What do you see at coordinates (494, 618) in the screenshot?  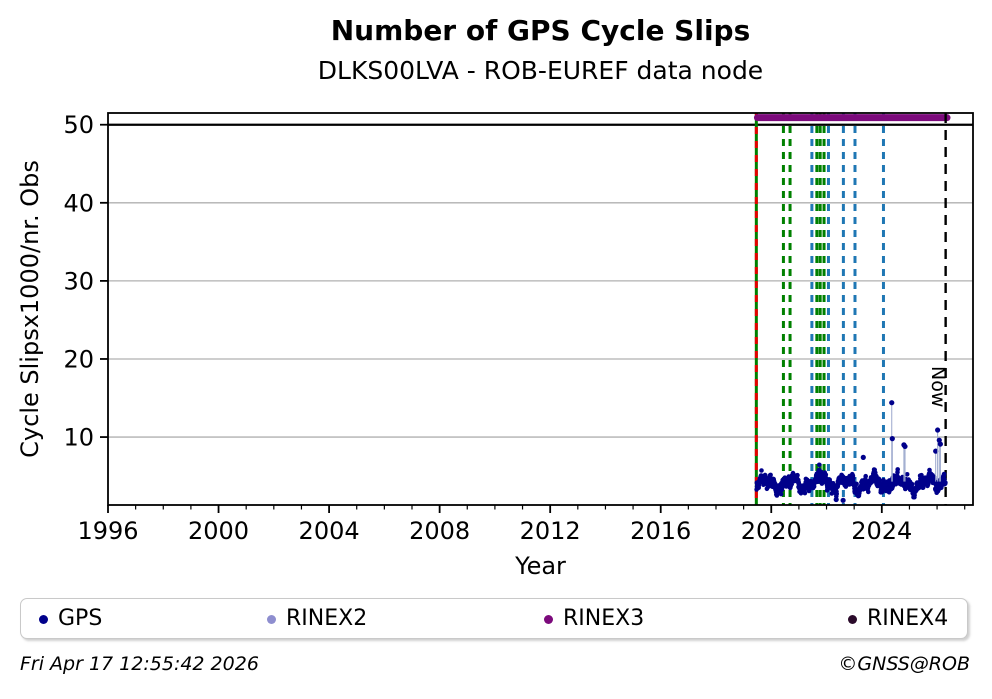 I see `legend: GPS RINEX2 RINEX3 RINEX4` at bounding box center [494, 618].